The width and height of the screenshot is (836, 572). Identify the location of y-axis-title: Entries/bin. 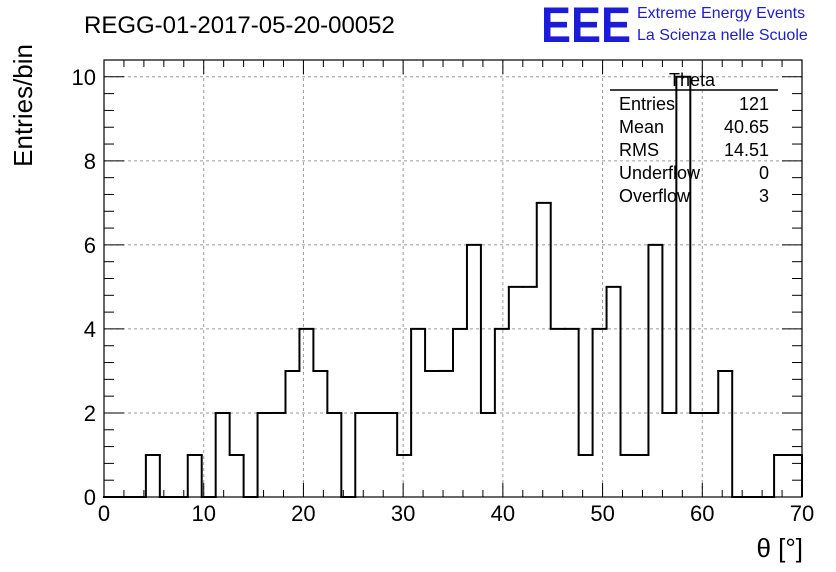
(23, 105).